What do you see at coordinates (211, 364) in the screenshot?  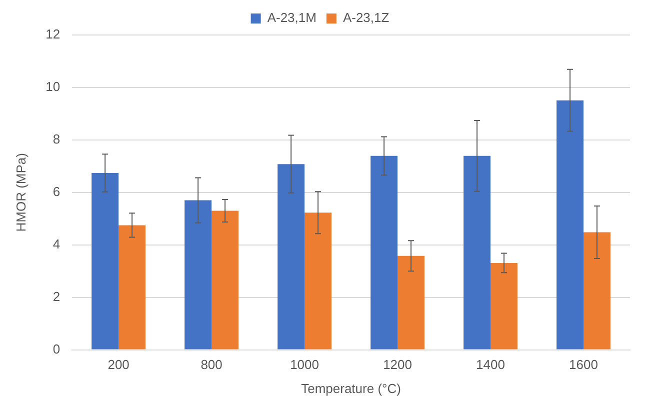 I see `x-tick-label: 800` at bounding box center [211, 364].